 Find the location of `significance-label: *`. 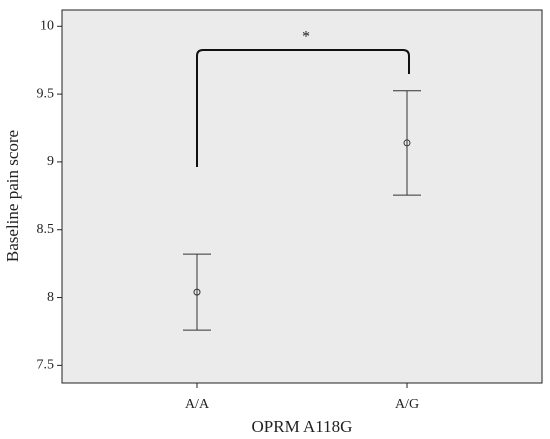

significance-label: * is located at coordinates (306, 37).